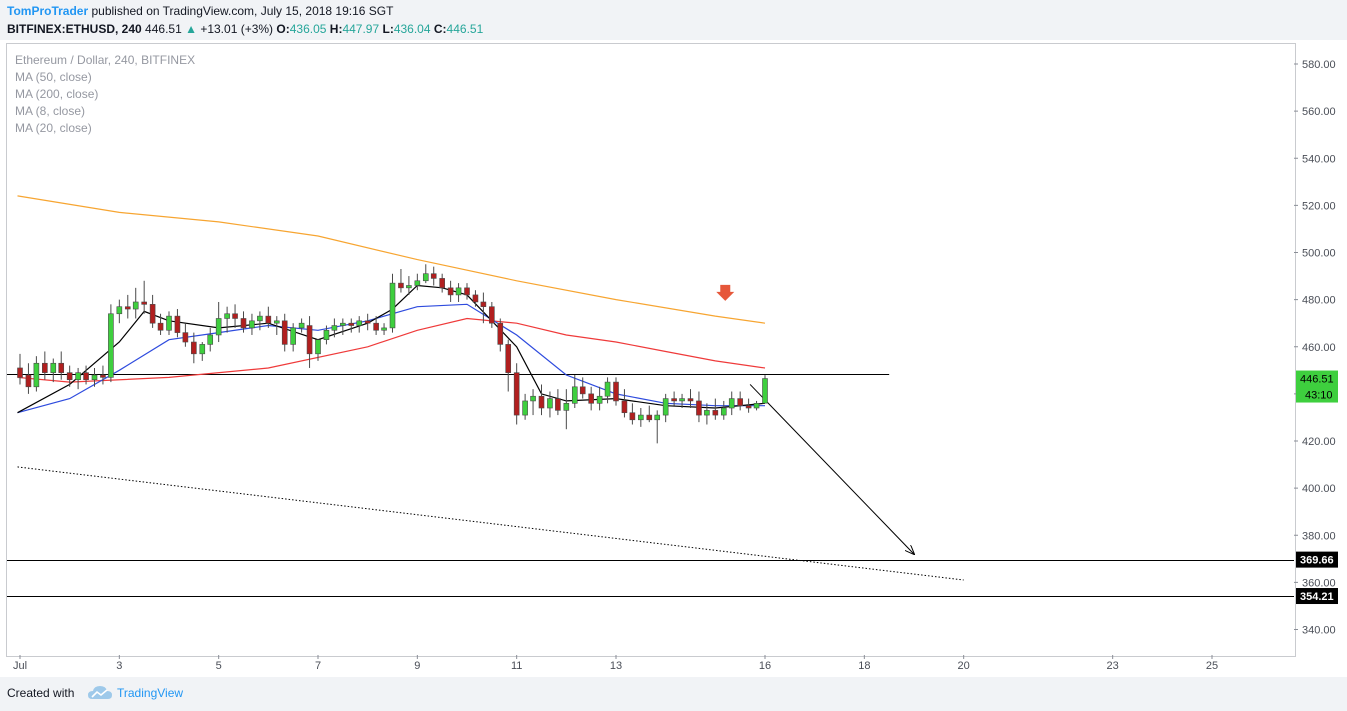 The image size is (1347, 711). What do you see at coordinates (1319, 442) in the screenshot?
I see `y-tick-label: 420.00` at bounding box center [1319, 442].